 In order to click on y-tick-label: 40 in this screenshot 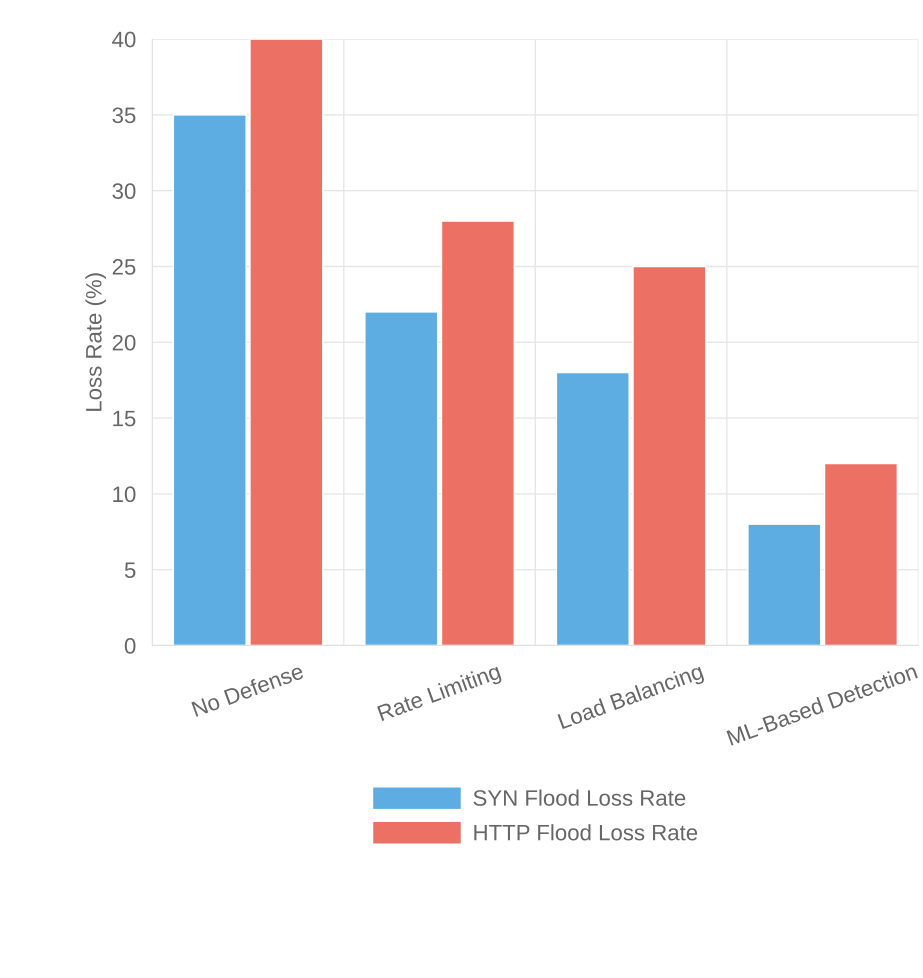, I will do `click(124, 40)`.